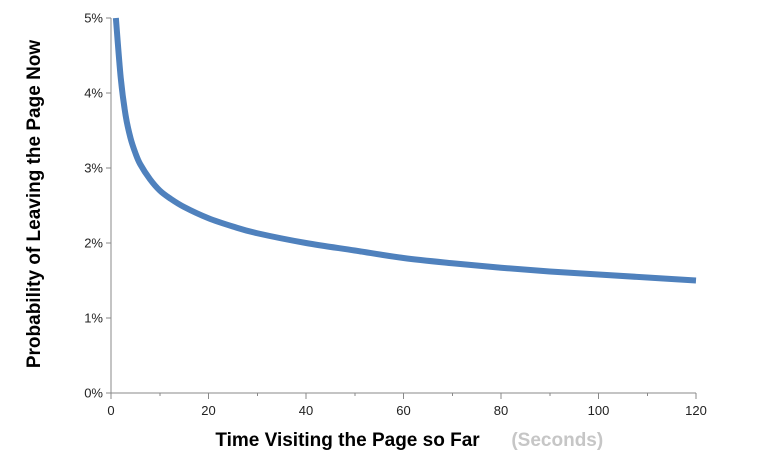 This screenshot has width=762, height=462. What do you see at coordinates (93, 18) in the screenshot?
I see `y-tick-label: 5%` at bounding box center [93, 18].